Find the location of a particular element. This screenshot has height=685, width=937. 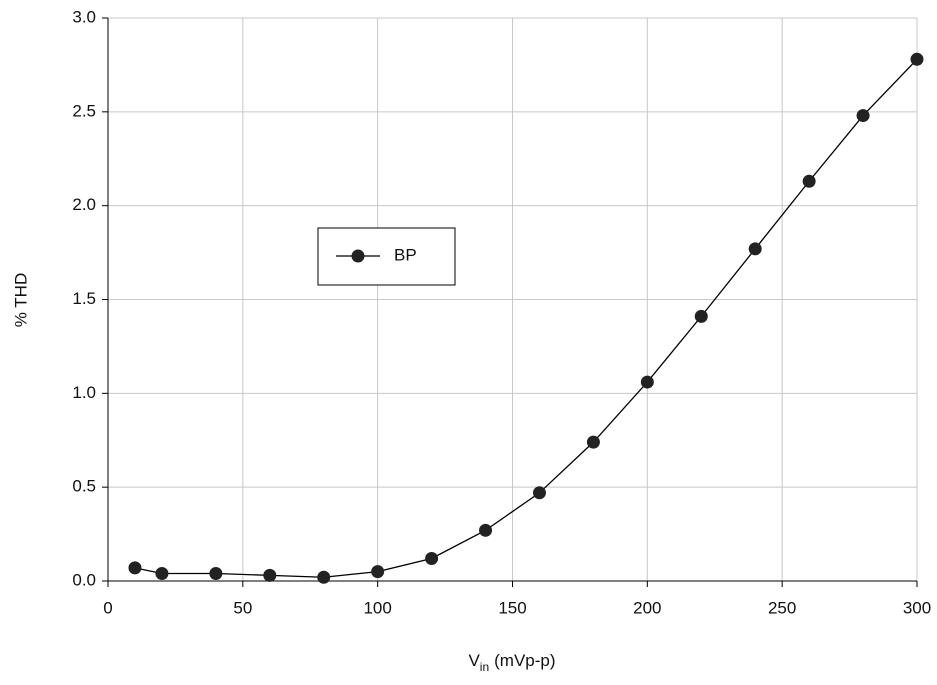

y-tick-label: 2.0 is located at coordinates (84, 204).